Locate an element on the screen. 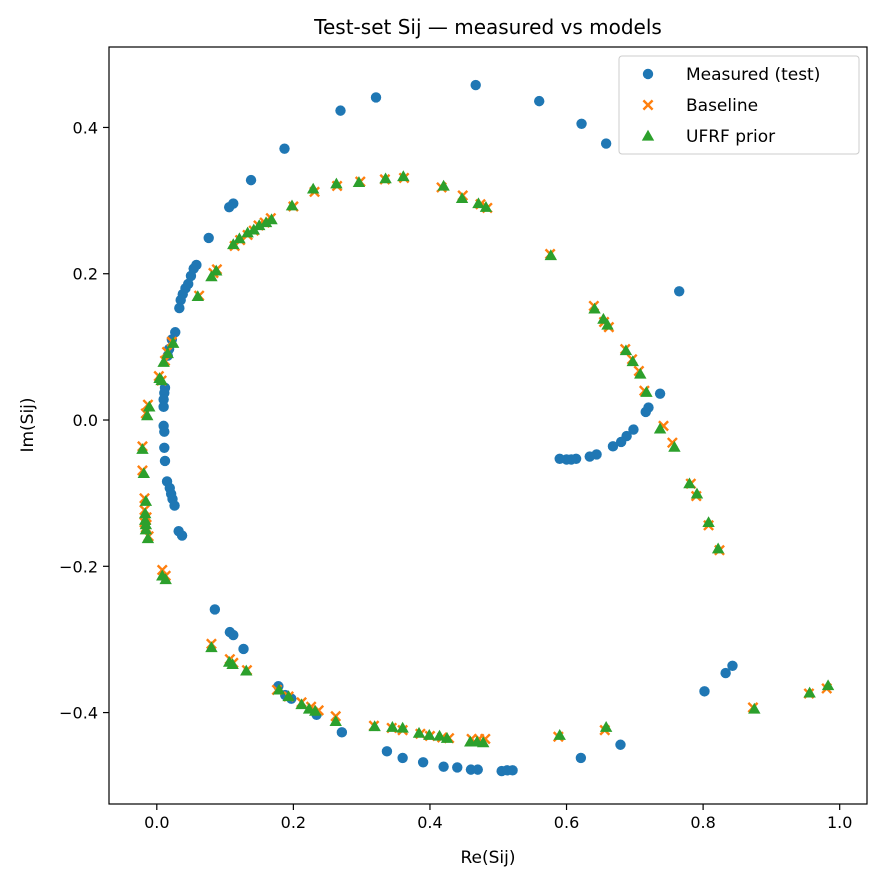  y-tick-label: 0.4 is located at coordinates (85, 127).